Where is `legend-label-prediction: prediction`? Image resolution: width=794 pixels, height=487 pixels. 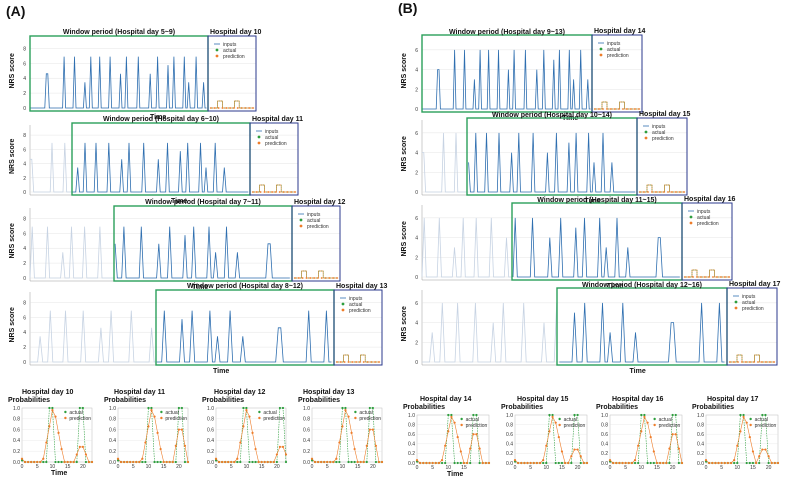
legend-label-prediction: prediction is located at coordinates (708, 224).